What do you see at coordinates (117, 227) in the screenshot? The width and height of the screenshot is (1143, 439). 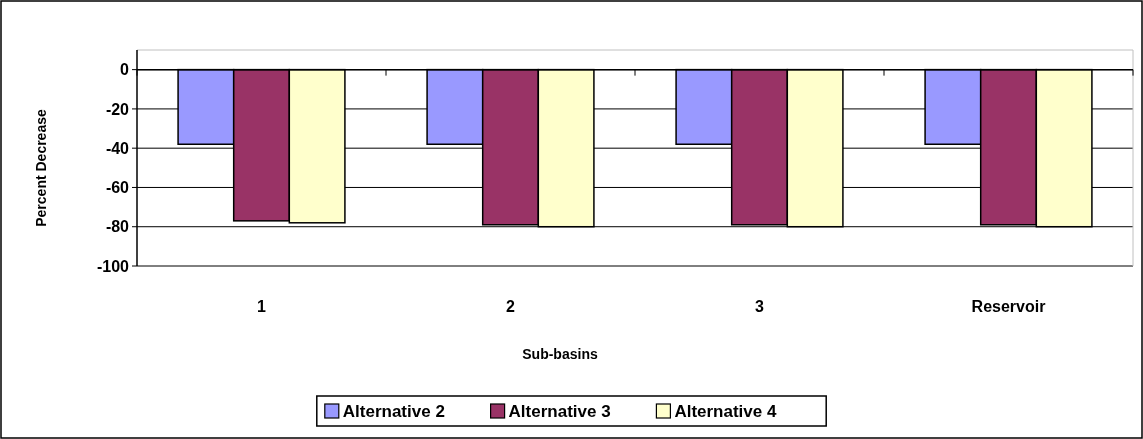 I see `y-tick-label: -80` at bounding box center [117, 227].